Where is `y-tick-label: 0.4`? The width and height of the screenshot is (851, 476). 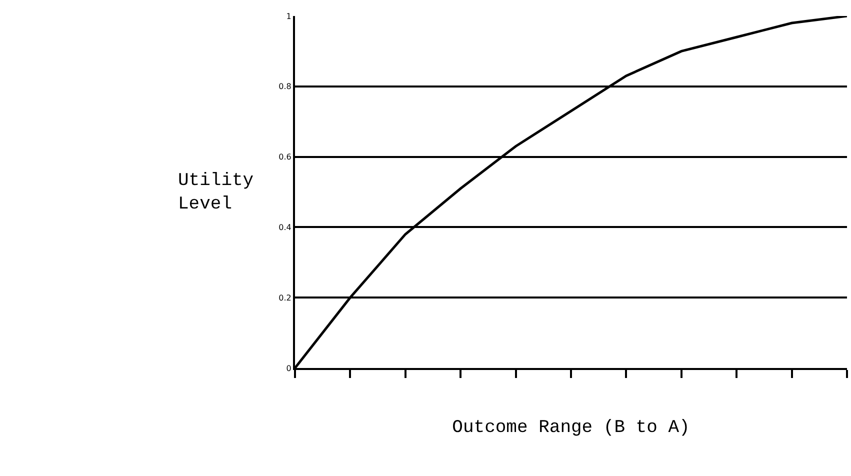 y-tick-label: 0.4 is located at coordinates (285, 227).